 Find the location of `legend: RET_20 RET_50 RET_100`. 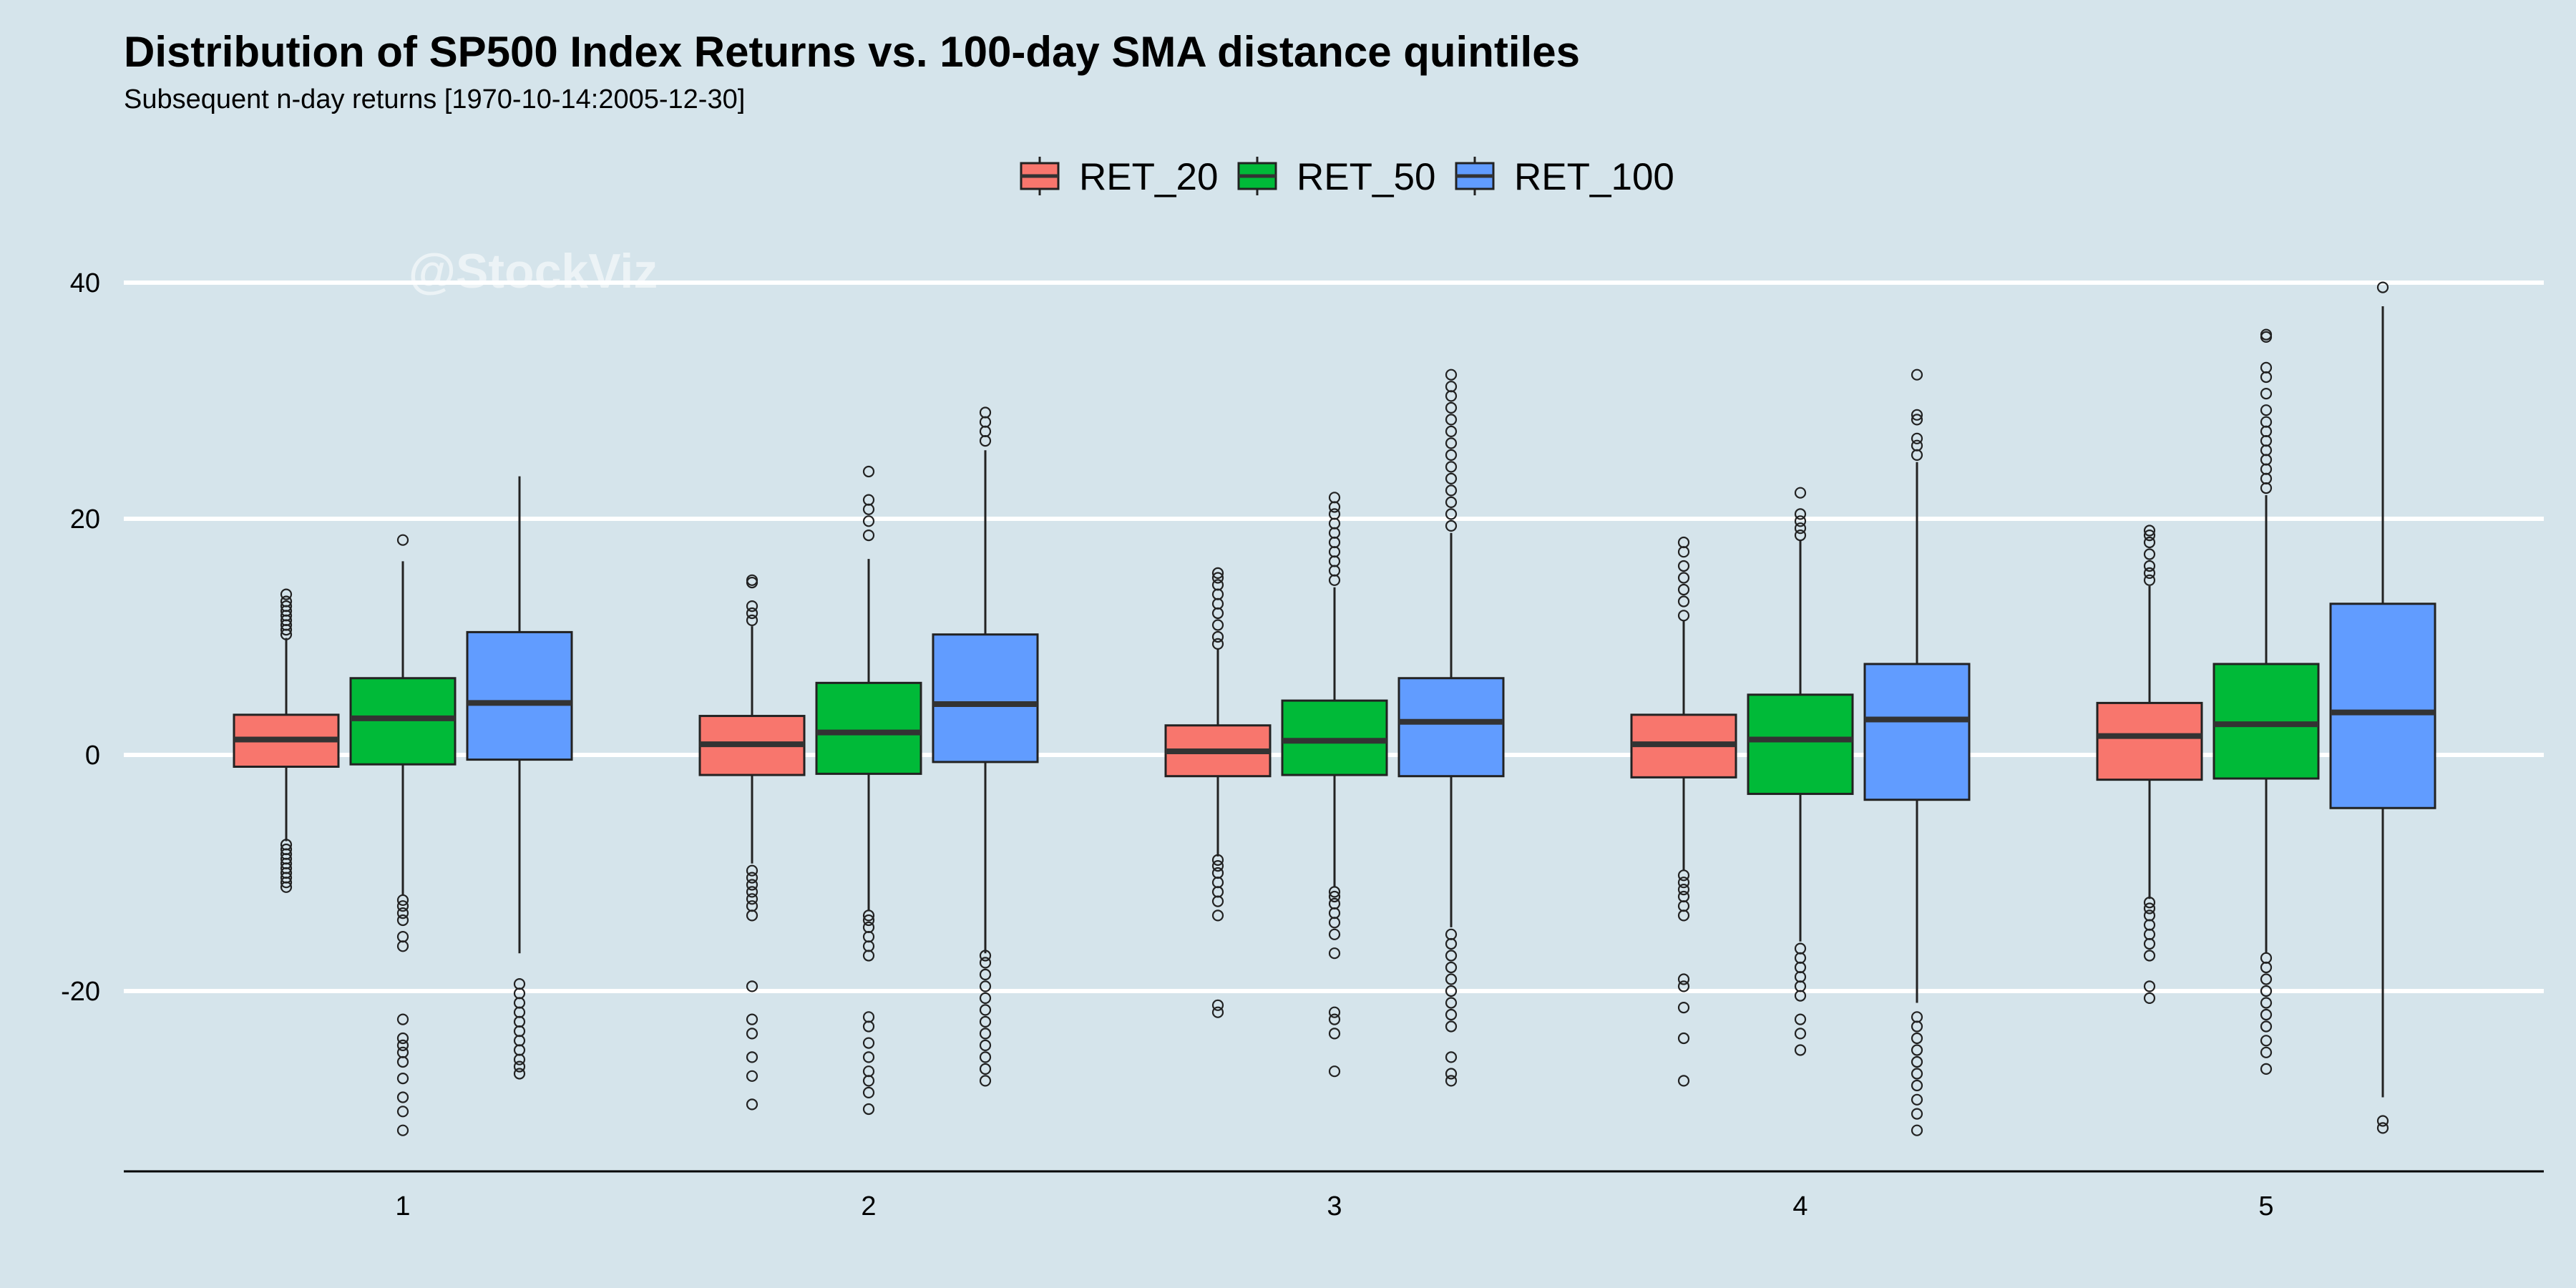

legend: RET_20 RET_50 RET_100 is located at coordinates (1347, 177).